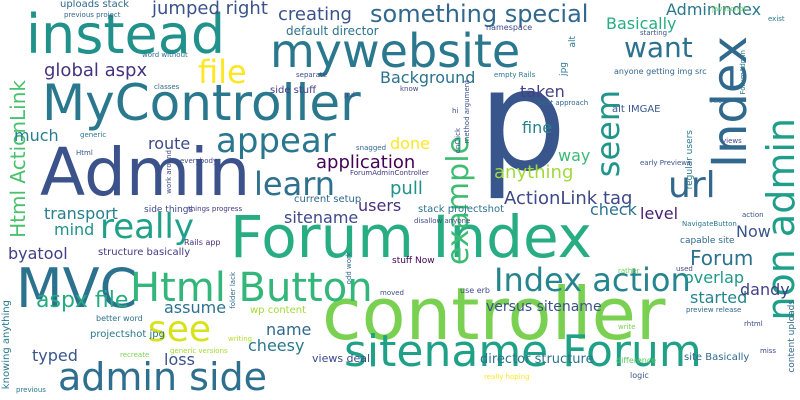 The height and width of the screenshot is (400, 800). I want to click on word-things-progress: things progress, so click(215, 209).